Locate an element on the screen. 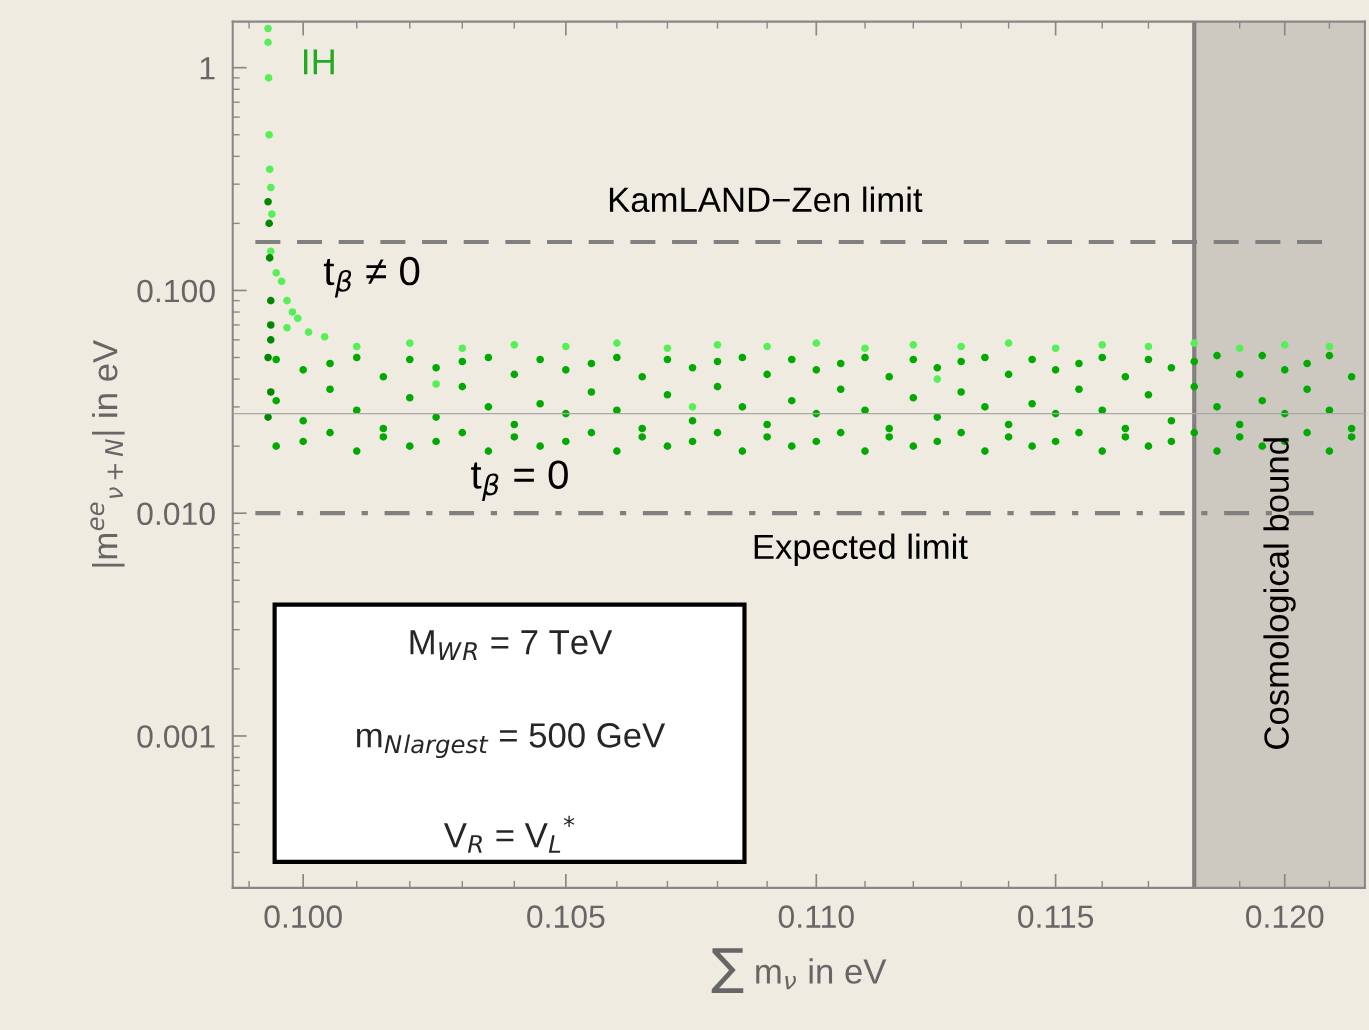  y-tick-label: 0.010 is located at coordinates (176, 514).